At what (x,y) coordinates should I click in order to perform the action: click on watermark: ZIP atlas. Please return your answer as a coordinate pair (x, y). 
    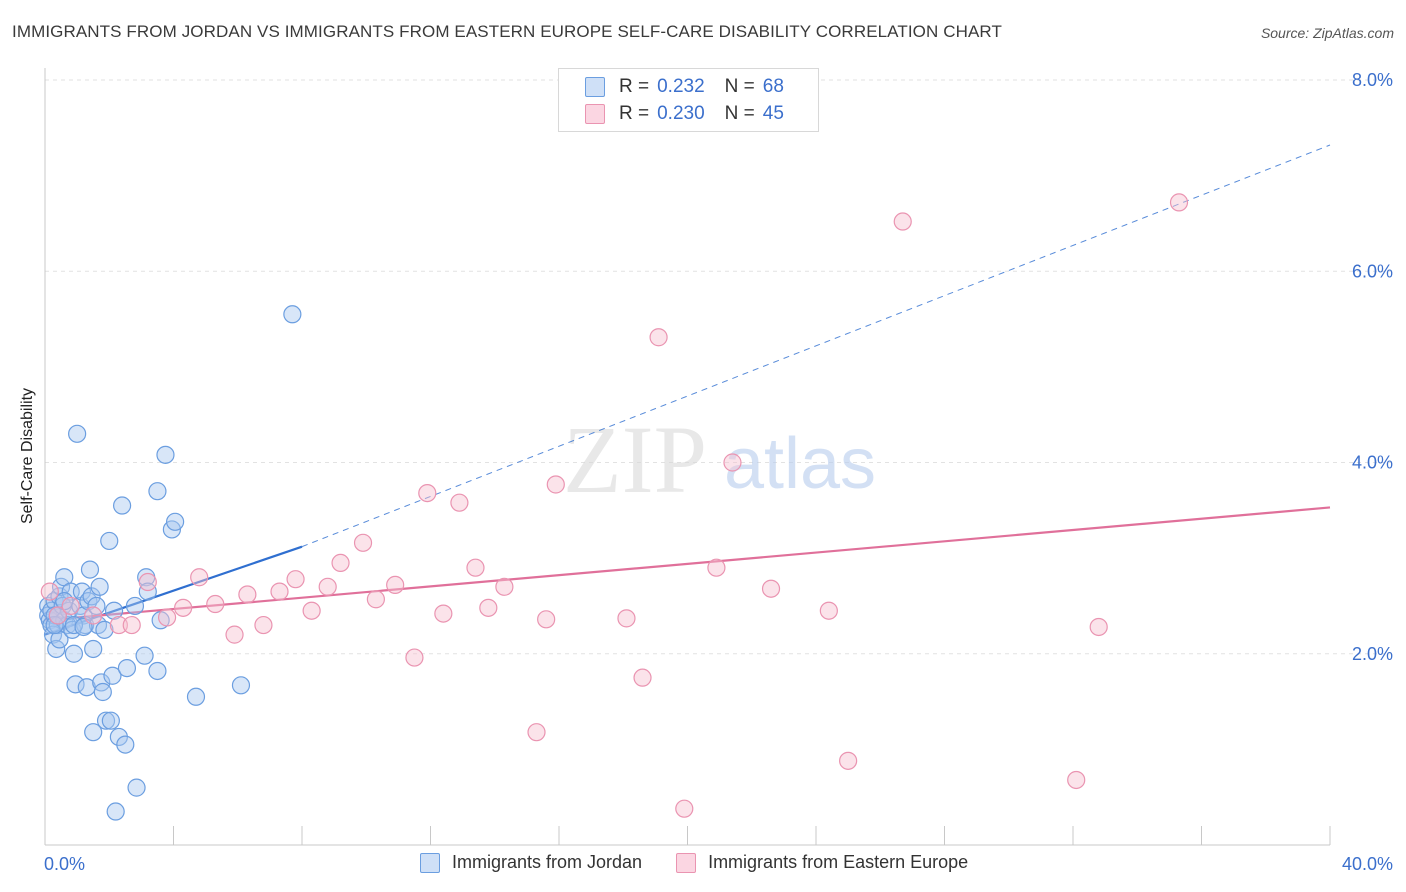
    Looking at the image, I should click on (719, 459).